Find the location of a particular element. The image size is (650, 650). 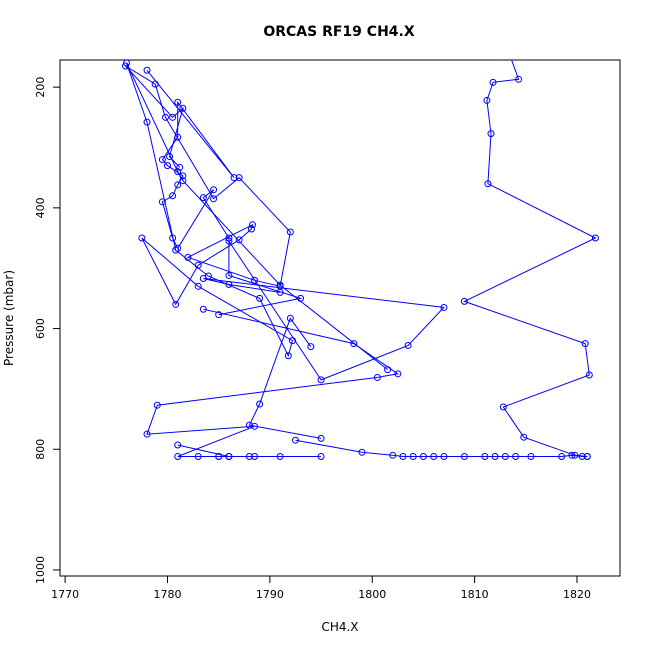

y-tick-label: 1000 is located at coordinates (40, 570).